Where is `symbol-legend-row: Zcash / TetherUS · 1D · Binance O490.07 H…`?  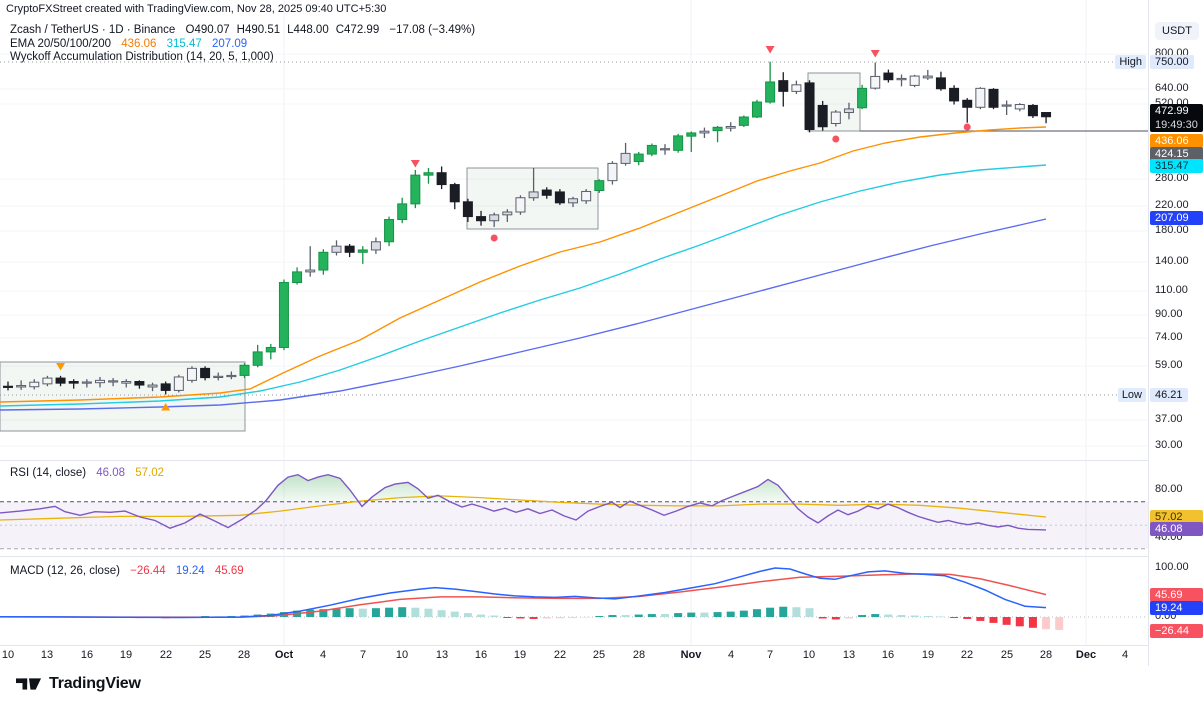 symbol-legend-row: Zcash / TetherUS · 1D · Binance O490.07 H… is located at coordinates (242, 30).